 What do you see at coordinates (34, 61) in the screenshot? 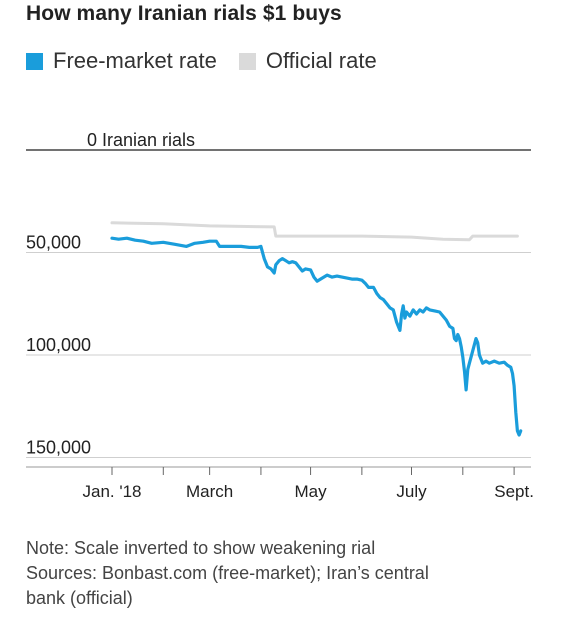
I see `legend-swatch-free-market` at bounding box center [34, 61].